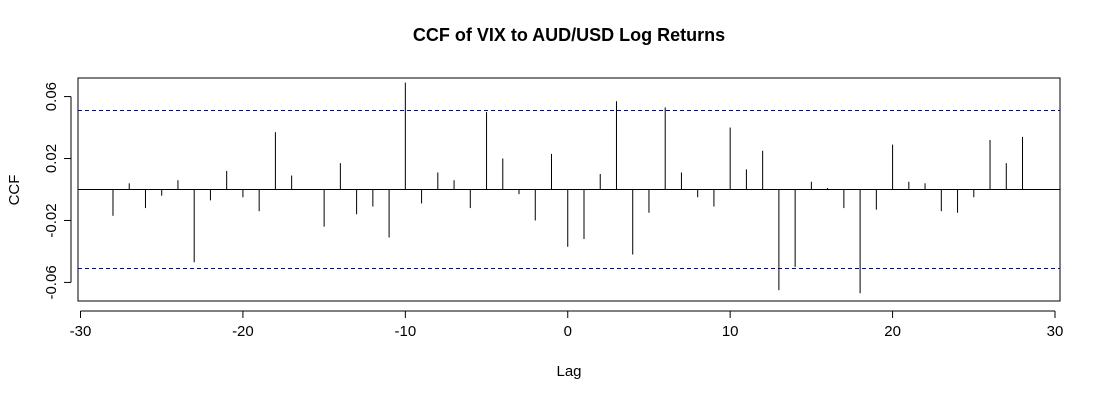 This screenshot has height=405, width=1100. I want to click on y-tick-label: -0.06, so click(51, 282).